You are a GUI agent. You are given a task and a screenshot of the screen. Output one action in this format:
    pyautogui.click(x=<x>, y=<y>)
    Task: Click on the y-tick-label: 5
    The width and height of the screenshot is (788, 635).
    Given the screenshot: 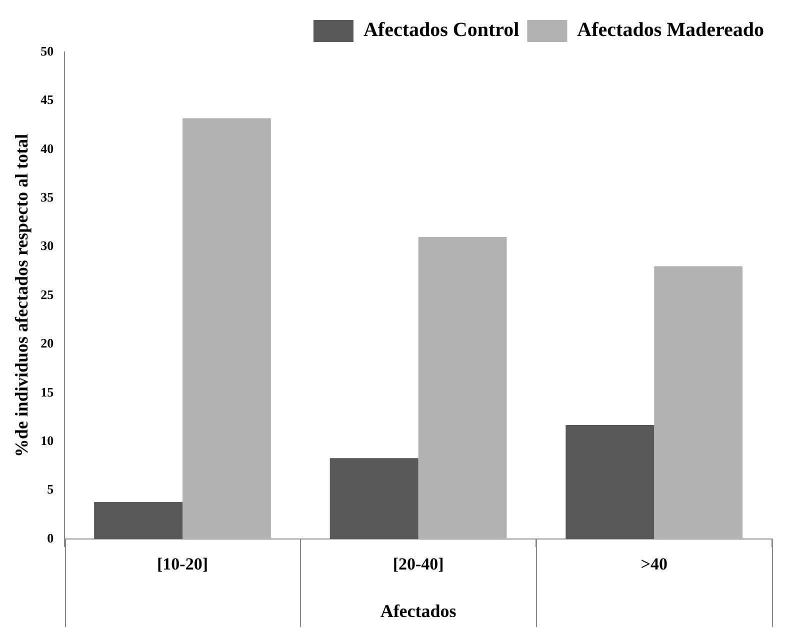 What is the action you would take?
    pyautogui.click(x=50, y=489)
    